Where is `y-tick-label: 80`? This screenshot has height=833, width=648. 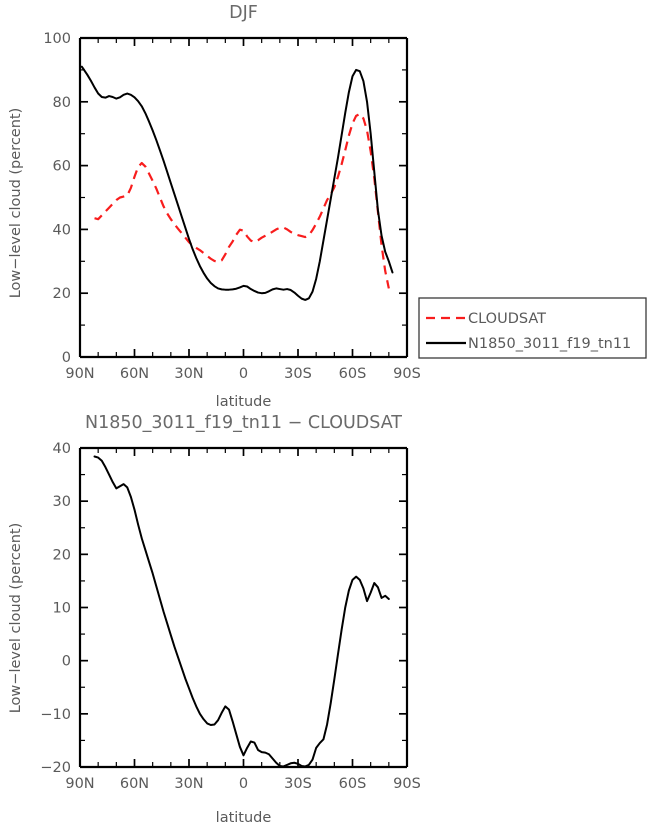
y-tick-label: 80 is located at coordinates (62, 103).